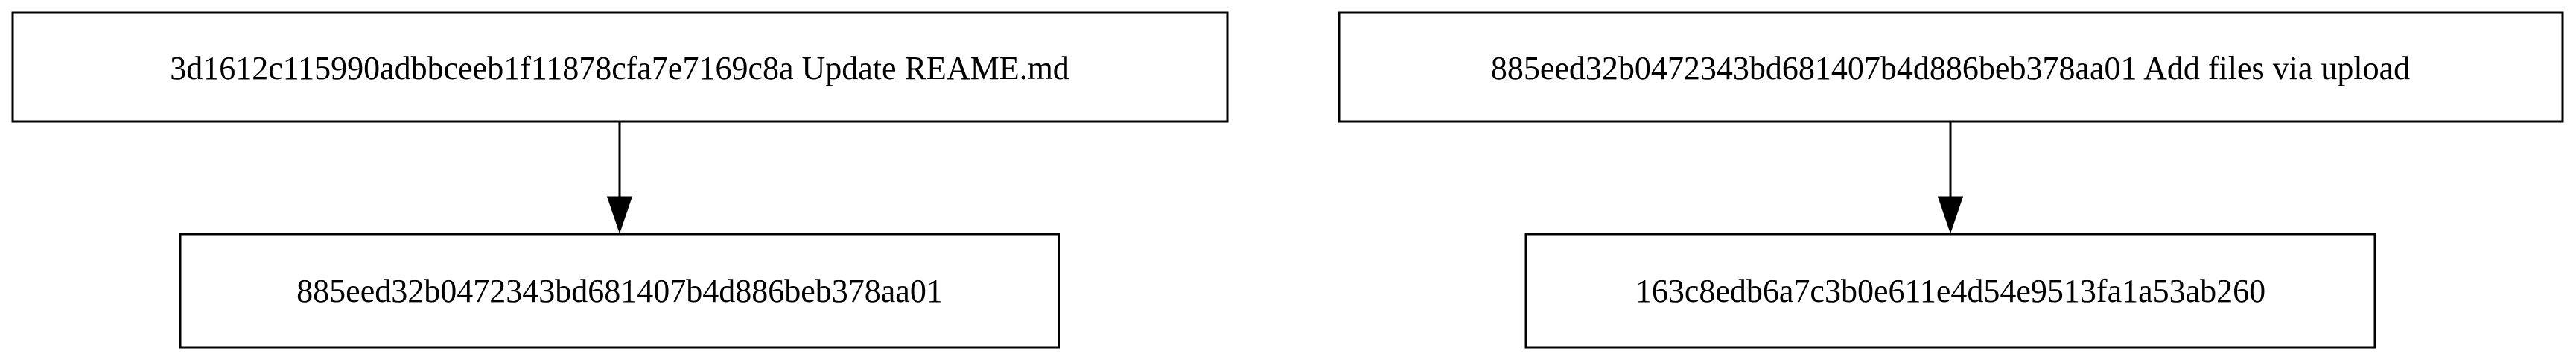  I want to click on commit-node-163c8ed: 163c8edb6a7c3b0e611e4d54e9513fa1a53ab260, so click(1950, 291).